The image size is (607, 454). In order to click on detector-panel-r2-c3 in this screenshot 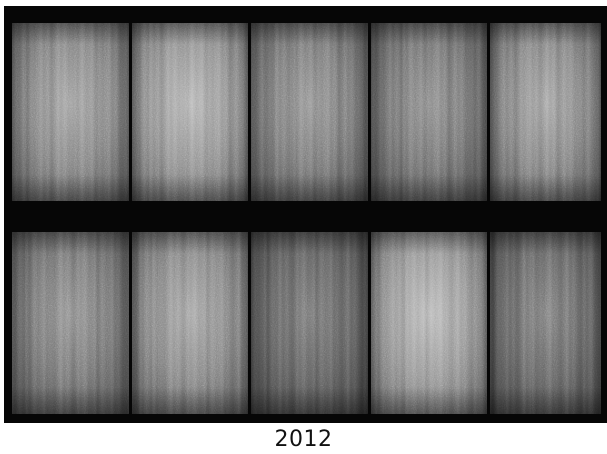, I will do `click(309, 323)`.